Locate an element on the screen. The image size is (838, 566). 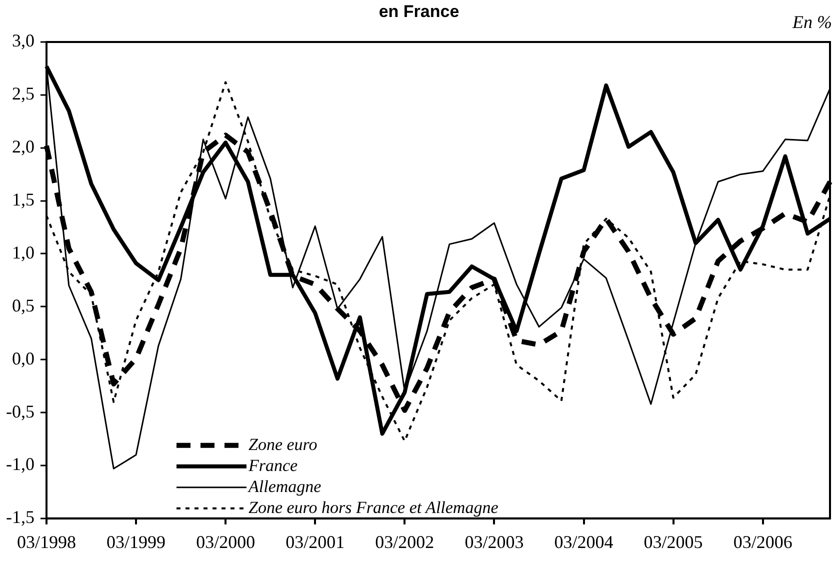
x-tick-label: 03/1998 is located at coordinates (46, 542).